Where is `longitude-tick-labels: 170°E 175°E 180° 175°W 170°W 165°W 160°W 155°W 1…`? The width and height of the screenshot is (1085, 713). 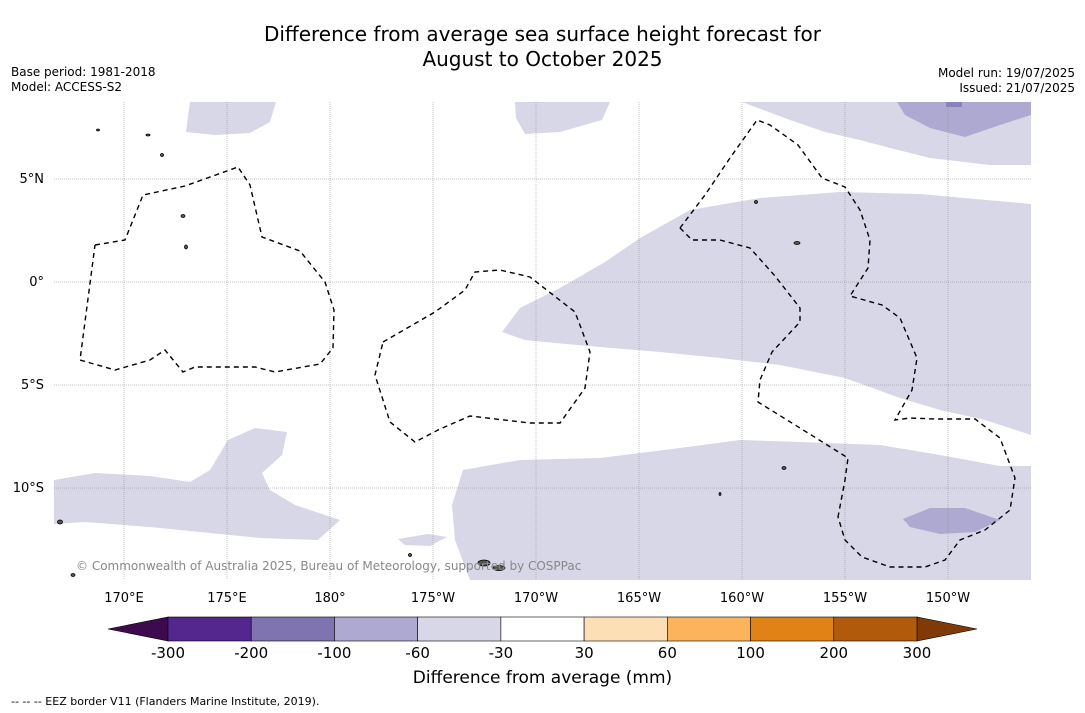 longitude-tick-labels: 170°E 175°E 180° 175°W 170°W 165°W 160°W 155°W 1… is located at coordinates (537, 598).